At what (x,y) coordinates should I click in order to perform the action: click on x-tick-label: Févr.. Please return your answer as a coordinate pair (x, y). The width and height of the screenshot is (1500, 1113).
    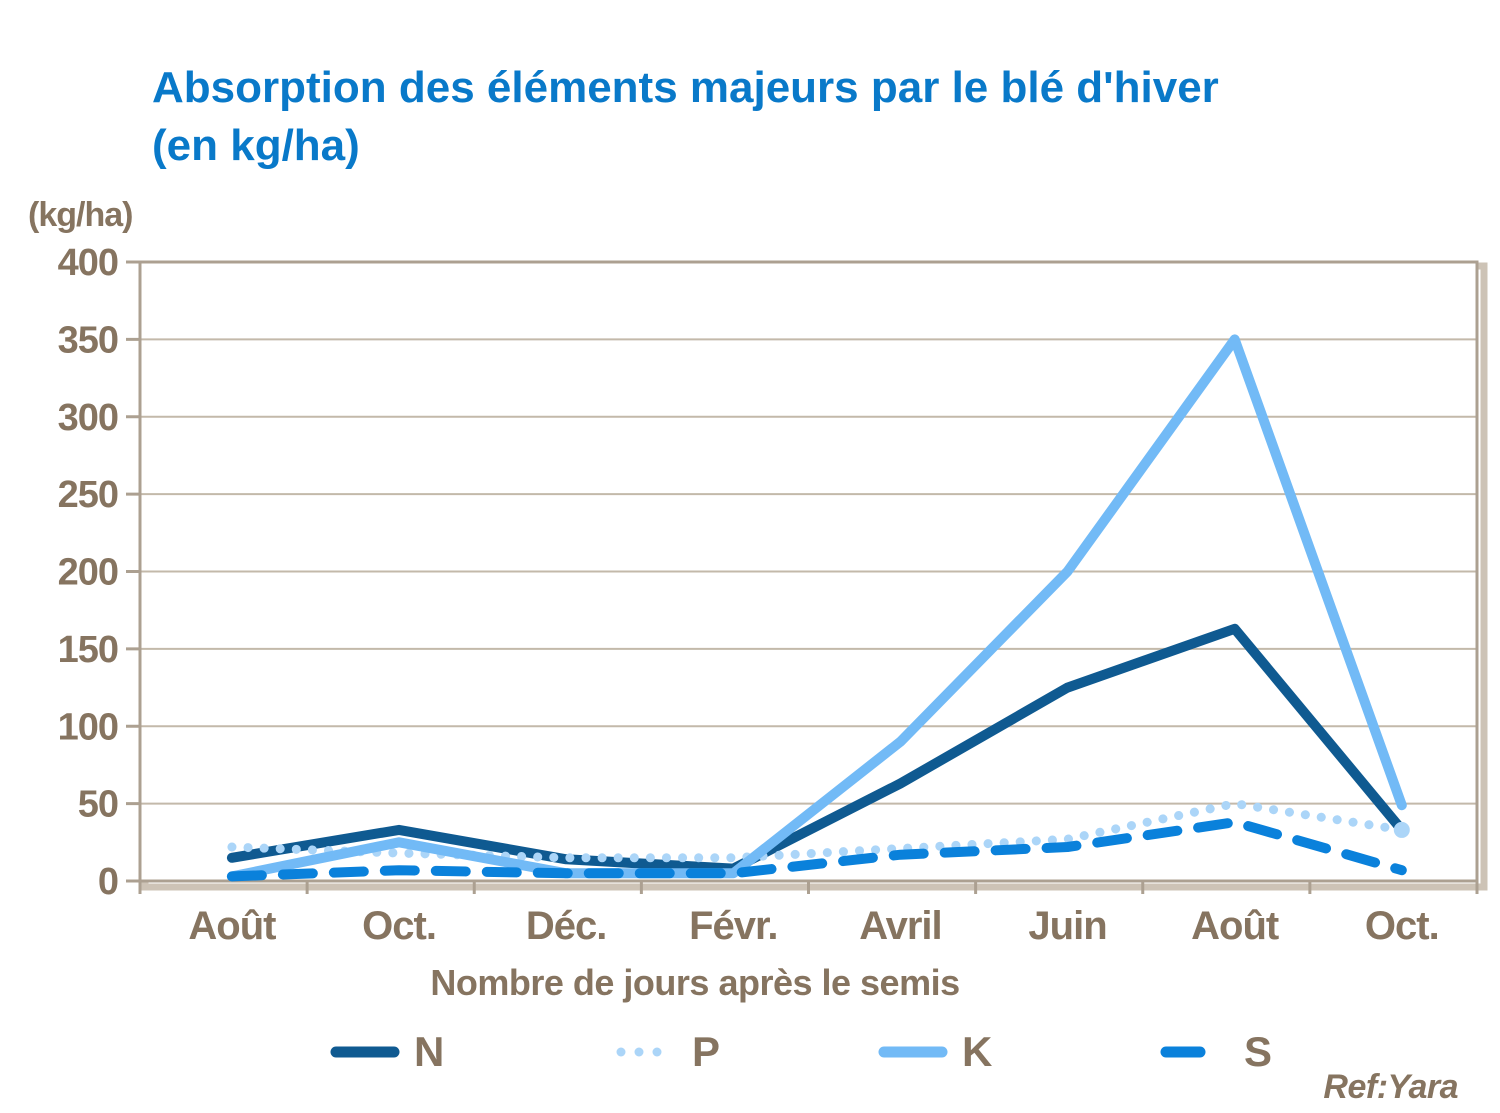
    Looking at the image, I should click on (733, 926).